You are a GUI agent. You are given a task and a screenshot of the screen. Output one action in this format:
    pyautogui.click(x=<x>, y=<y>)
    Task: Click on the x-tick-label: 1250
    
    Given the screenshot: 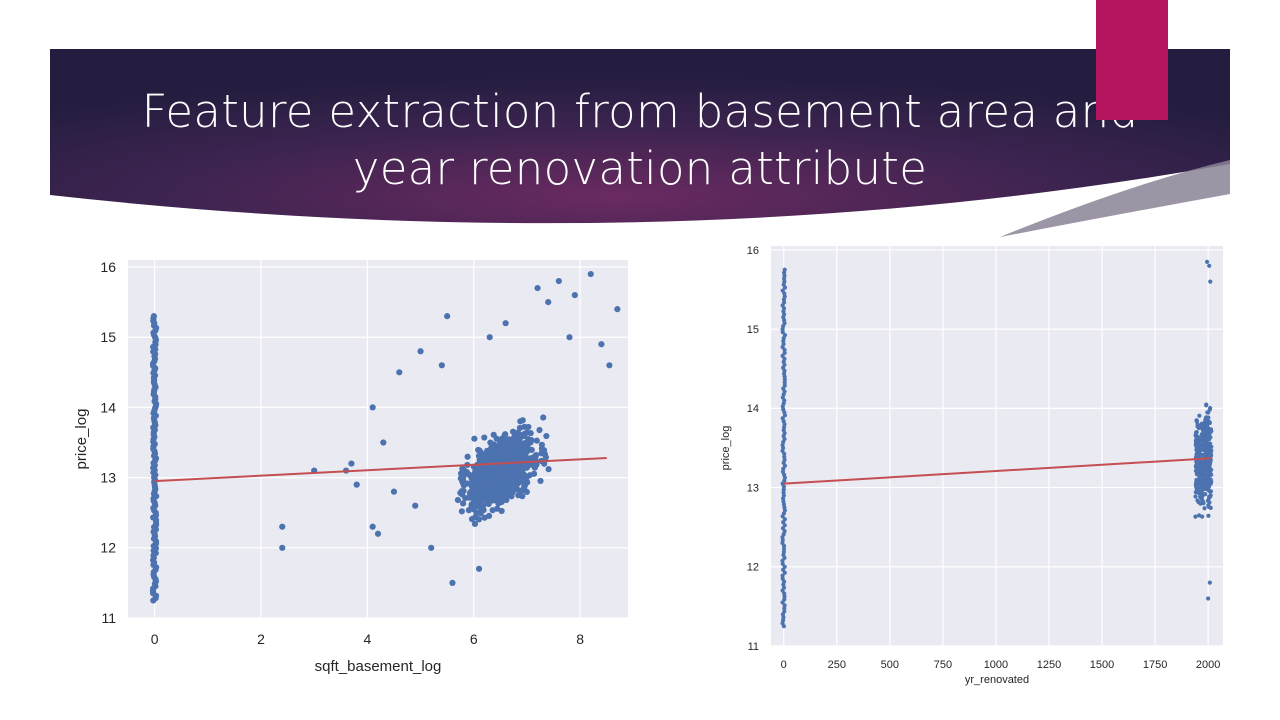 What is the action you would take?
    pyautogui.click(x=1049, y=665)
    